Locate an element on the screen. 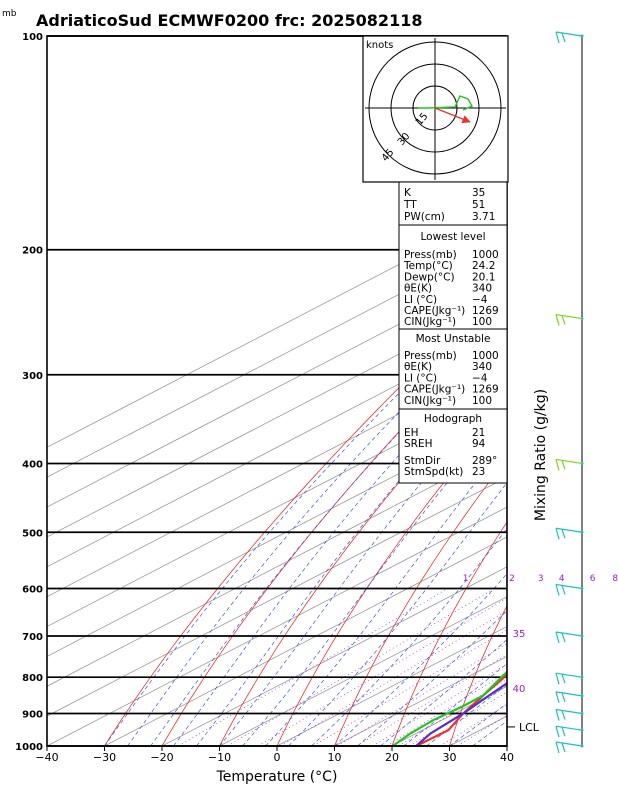  x-tick-label: −10 is located at coordinates (219, 757).